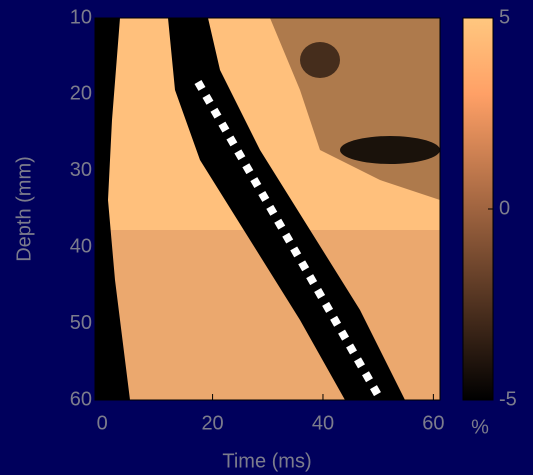 This screenshot has width=533, height=475. I want to click on x-axis-label: Time (ms), so click(266, 461).